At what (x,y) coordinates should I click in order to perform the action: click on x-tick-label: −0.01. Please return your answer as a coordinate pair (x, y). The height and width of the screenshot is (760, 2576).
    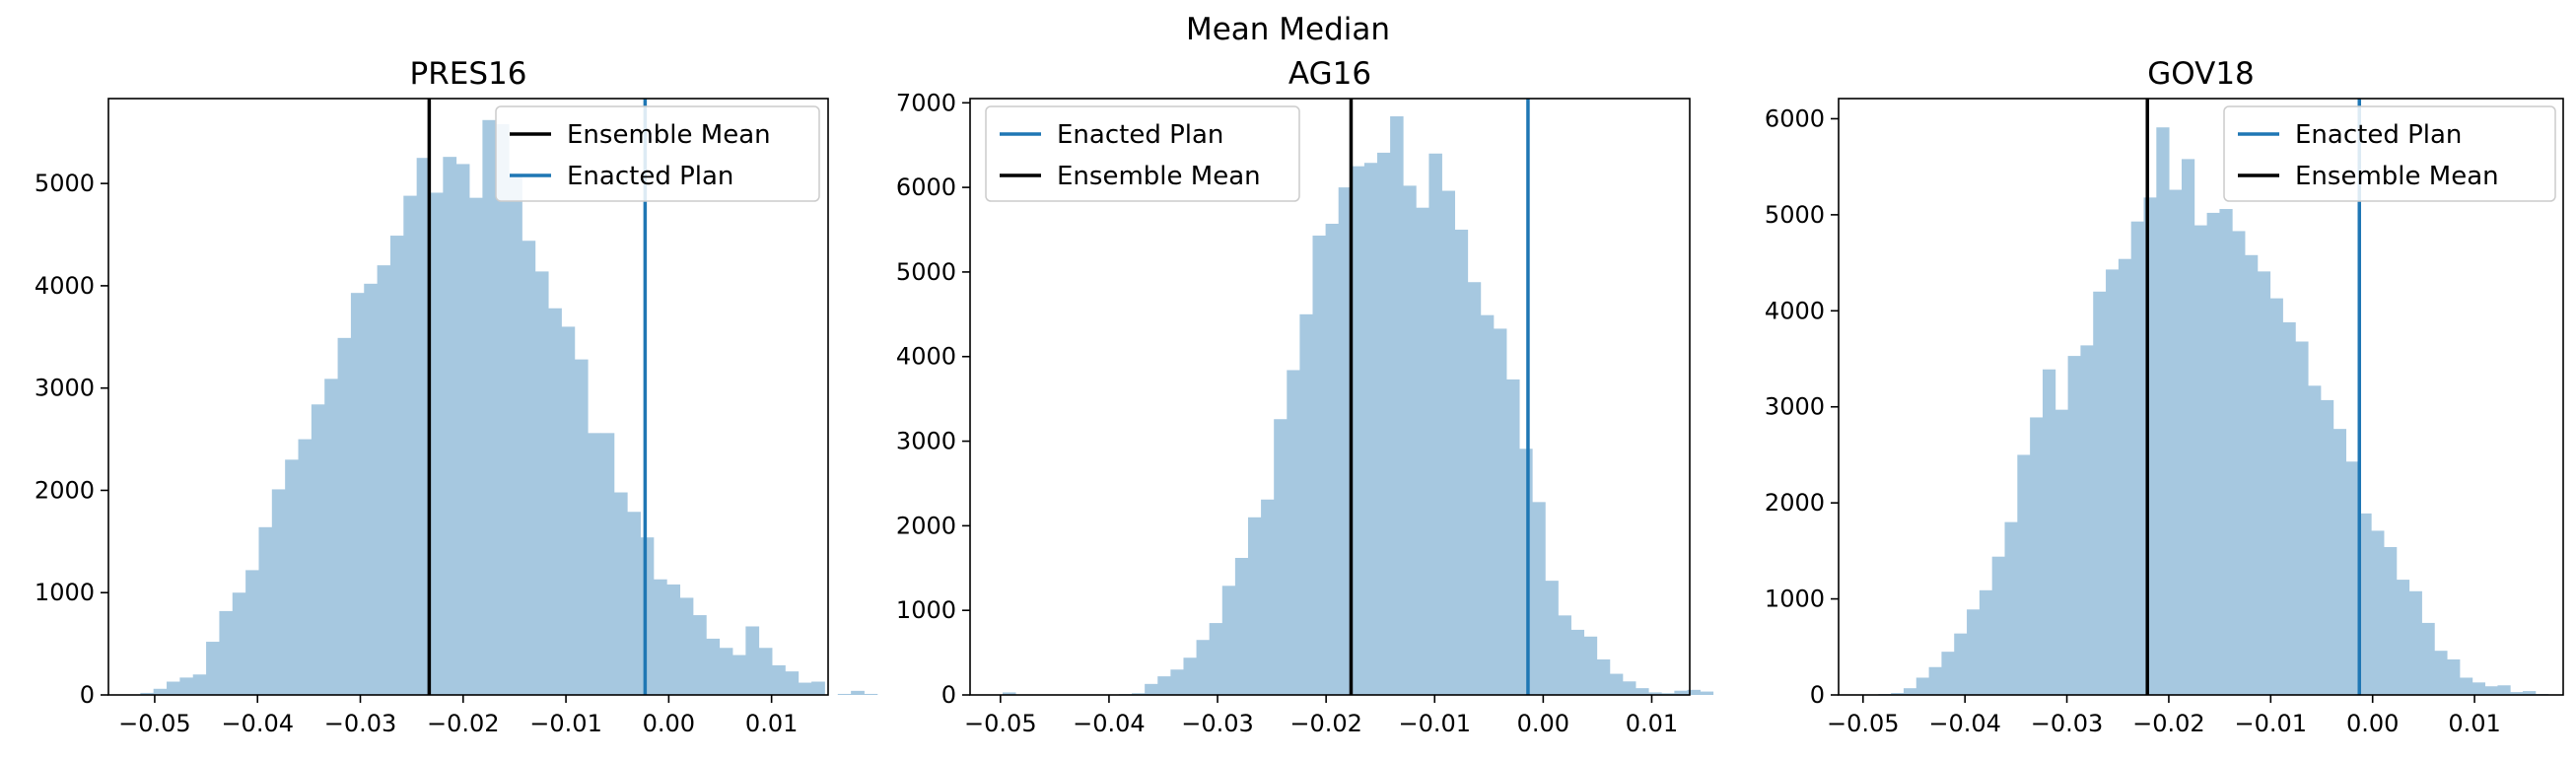
    Looking at the image, I should click on (2272, 724).